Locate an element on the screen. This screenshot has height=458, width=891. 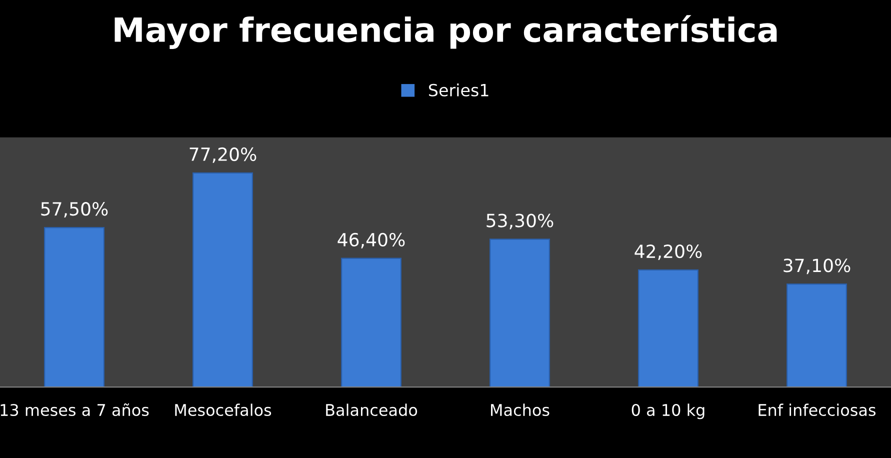
data-label: 57,50% is located at coordinates (74, 210).